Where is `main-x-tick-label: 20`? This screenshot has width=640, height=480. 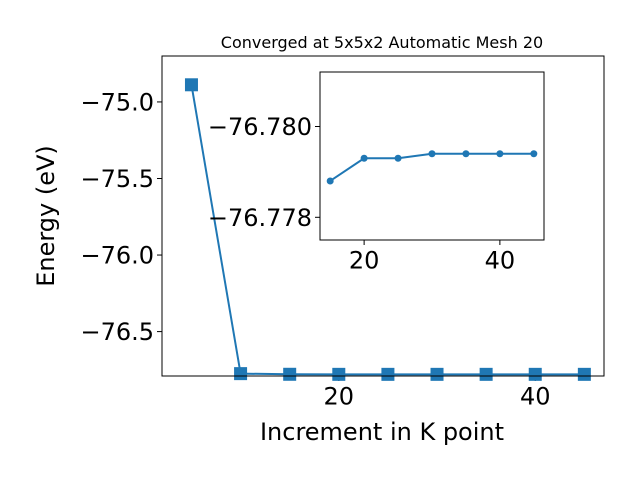 main-x-tick-label: 20 is located at coordinates (339, 396).